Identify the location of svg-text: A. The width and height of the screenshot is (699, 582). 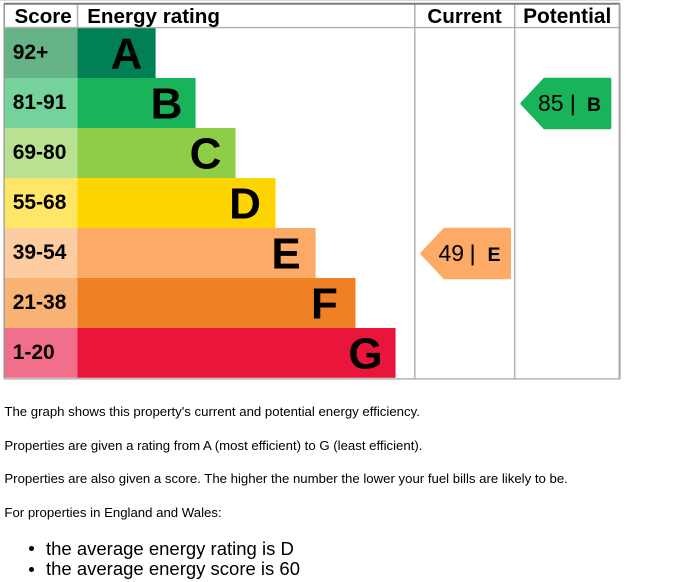
(127, 54).